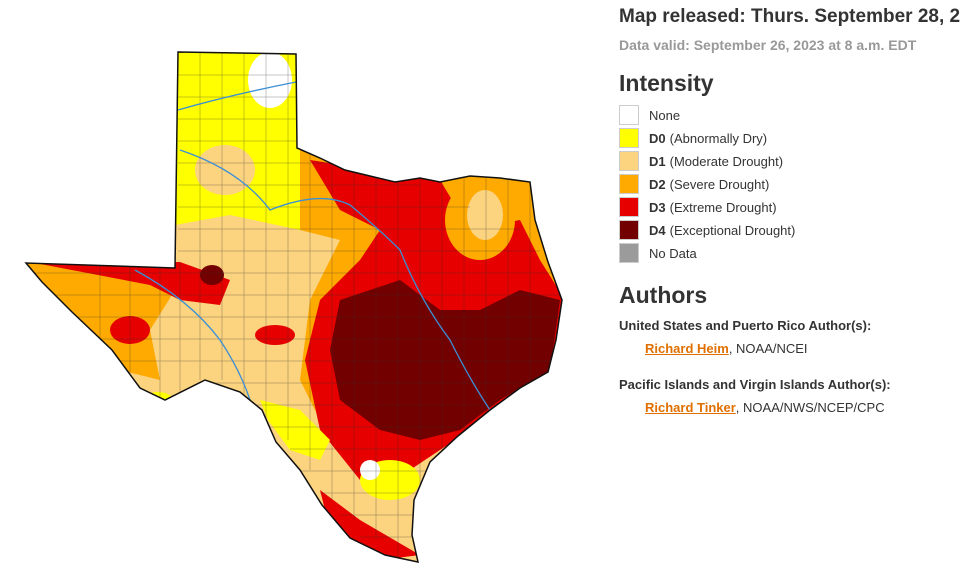 The image size is (960, 573). I want to click on author-link: Richard Heim, so click(687, 348).